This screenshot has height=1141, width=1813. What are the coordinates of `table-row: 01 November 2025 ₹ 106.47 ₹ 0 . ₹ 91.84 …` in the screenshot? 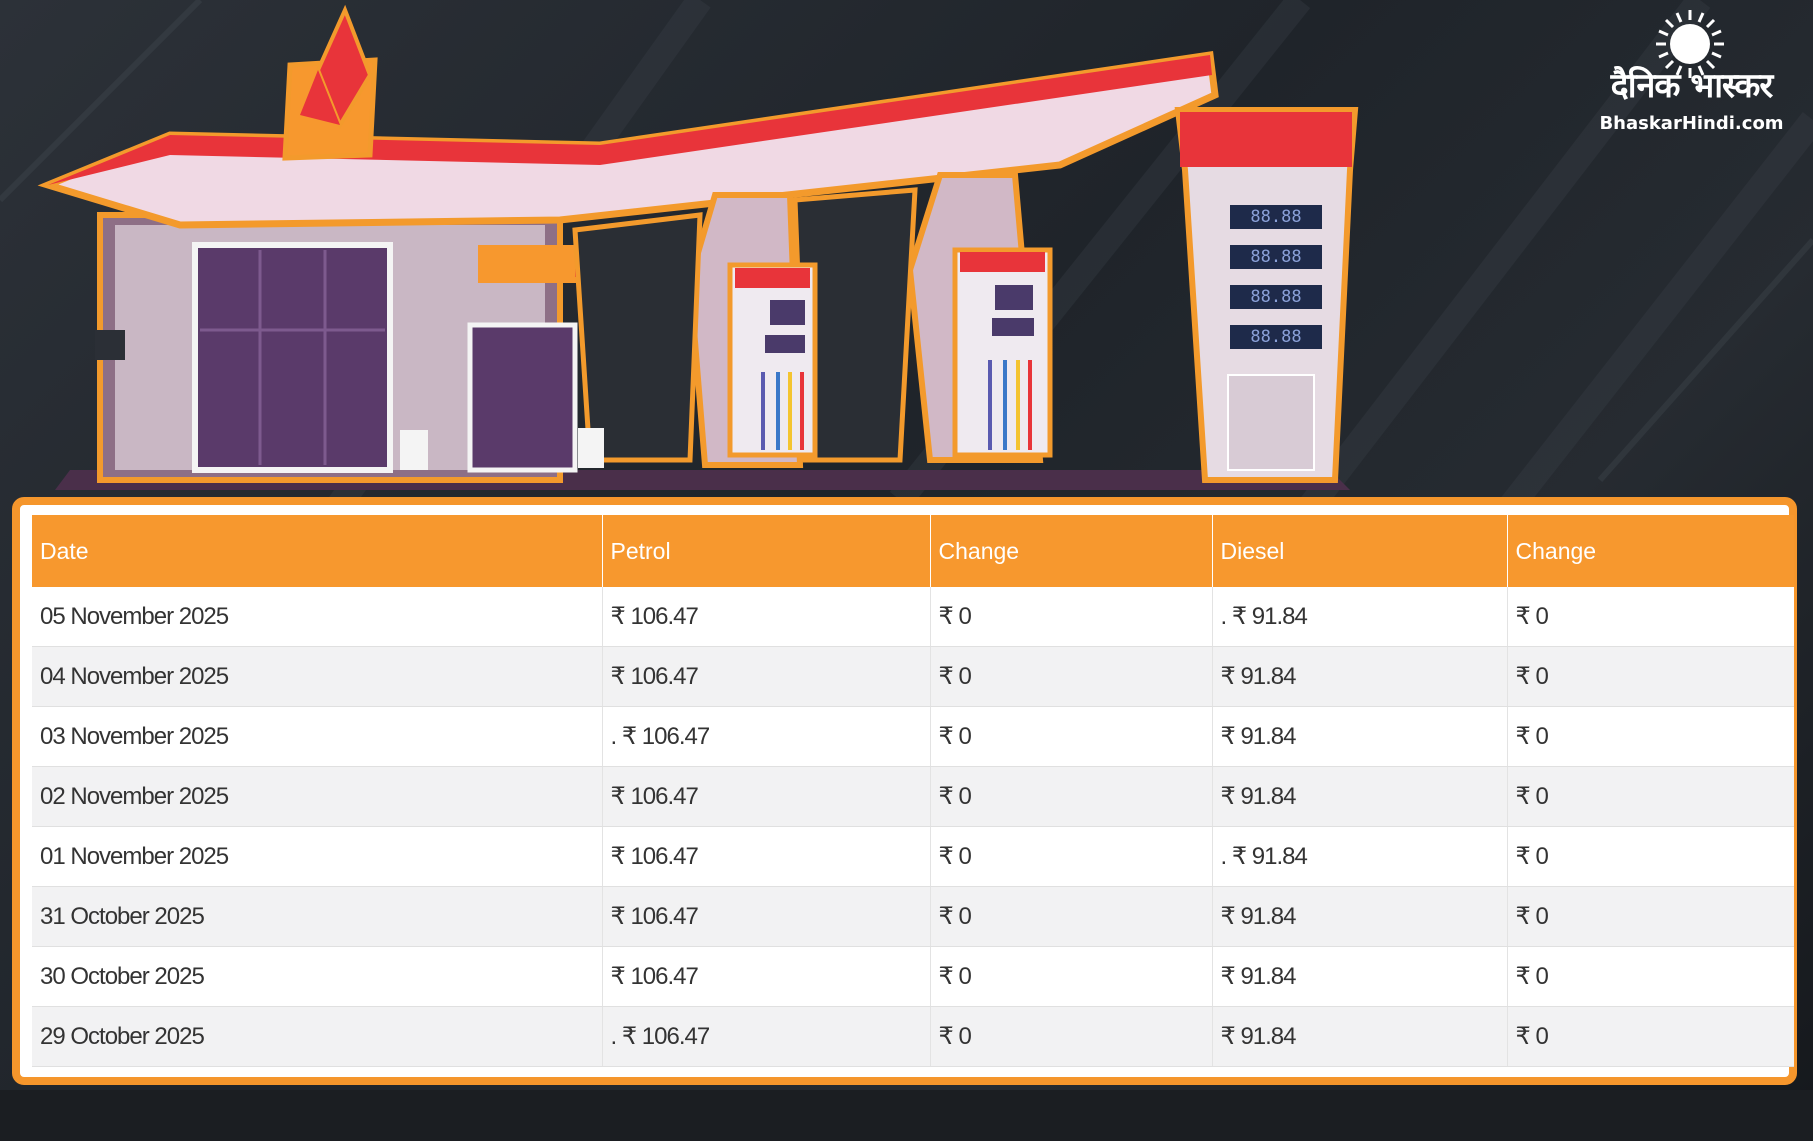 It's located at (913, 856).